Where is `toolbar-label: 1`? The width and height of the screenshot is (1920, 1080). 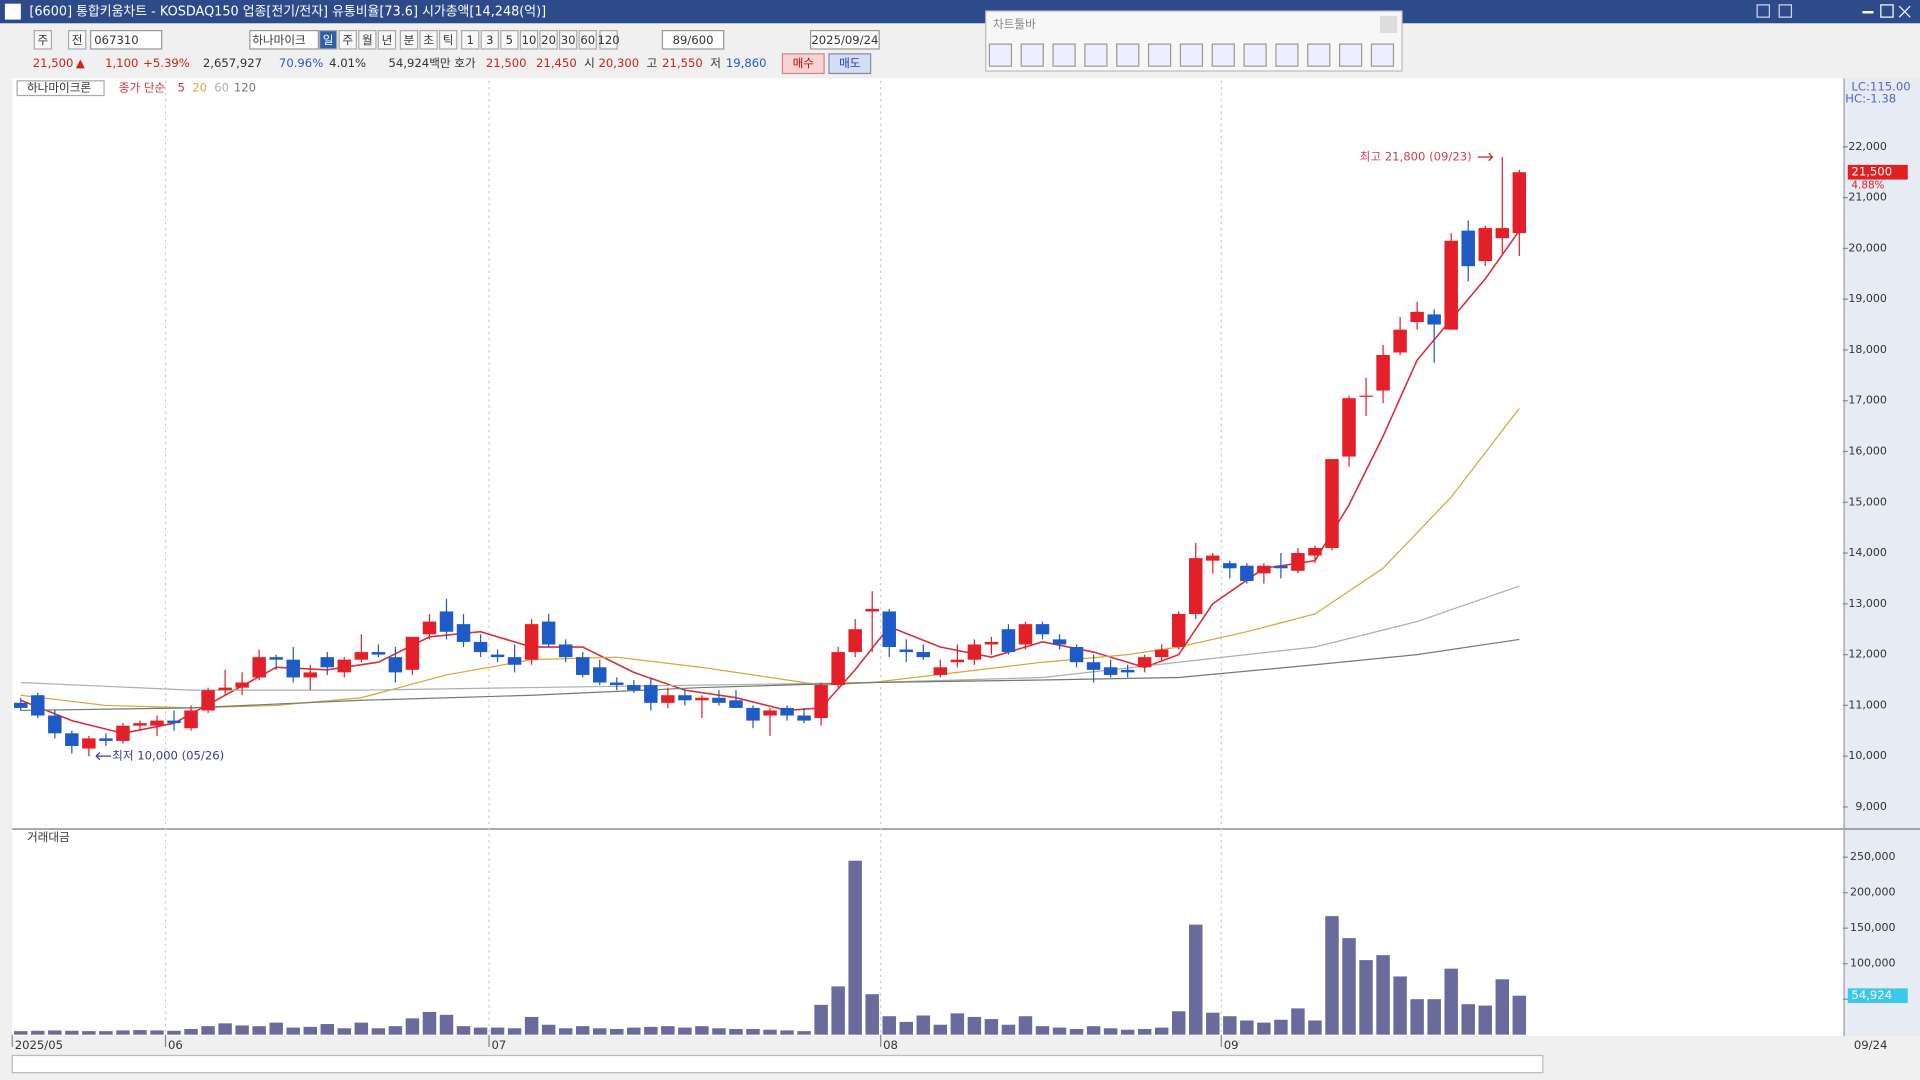
toolbar-label: 1 is located at coordinates (470, 40).